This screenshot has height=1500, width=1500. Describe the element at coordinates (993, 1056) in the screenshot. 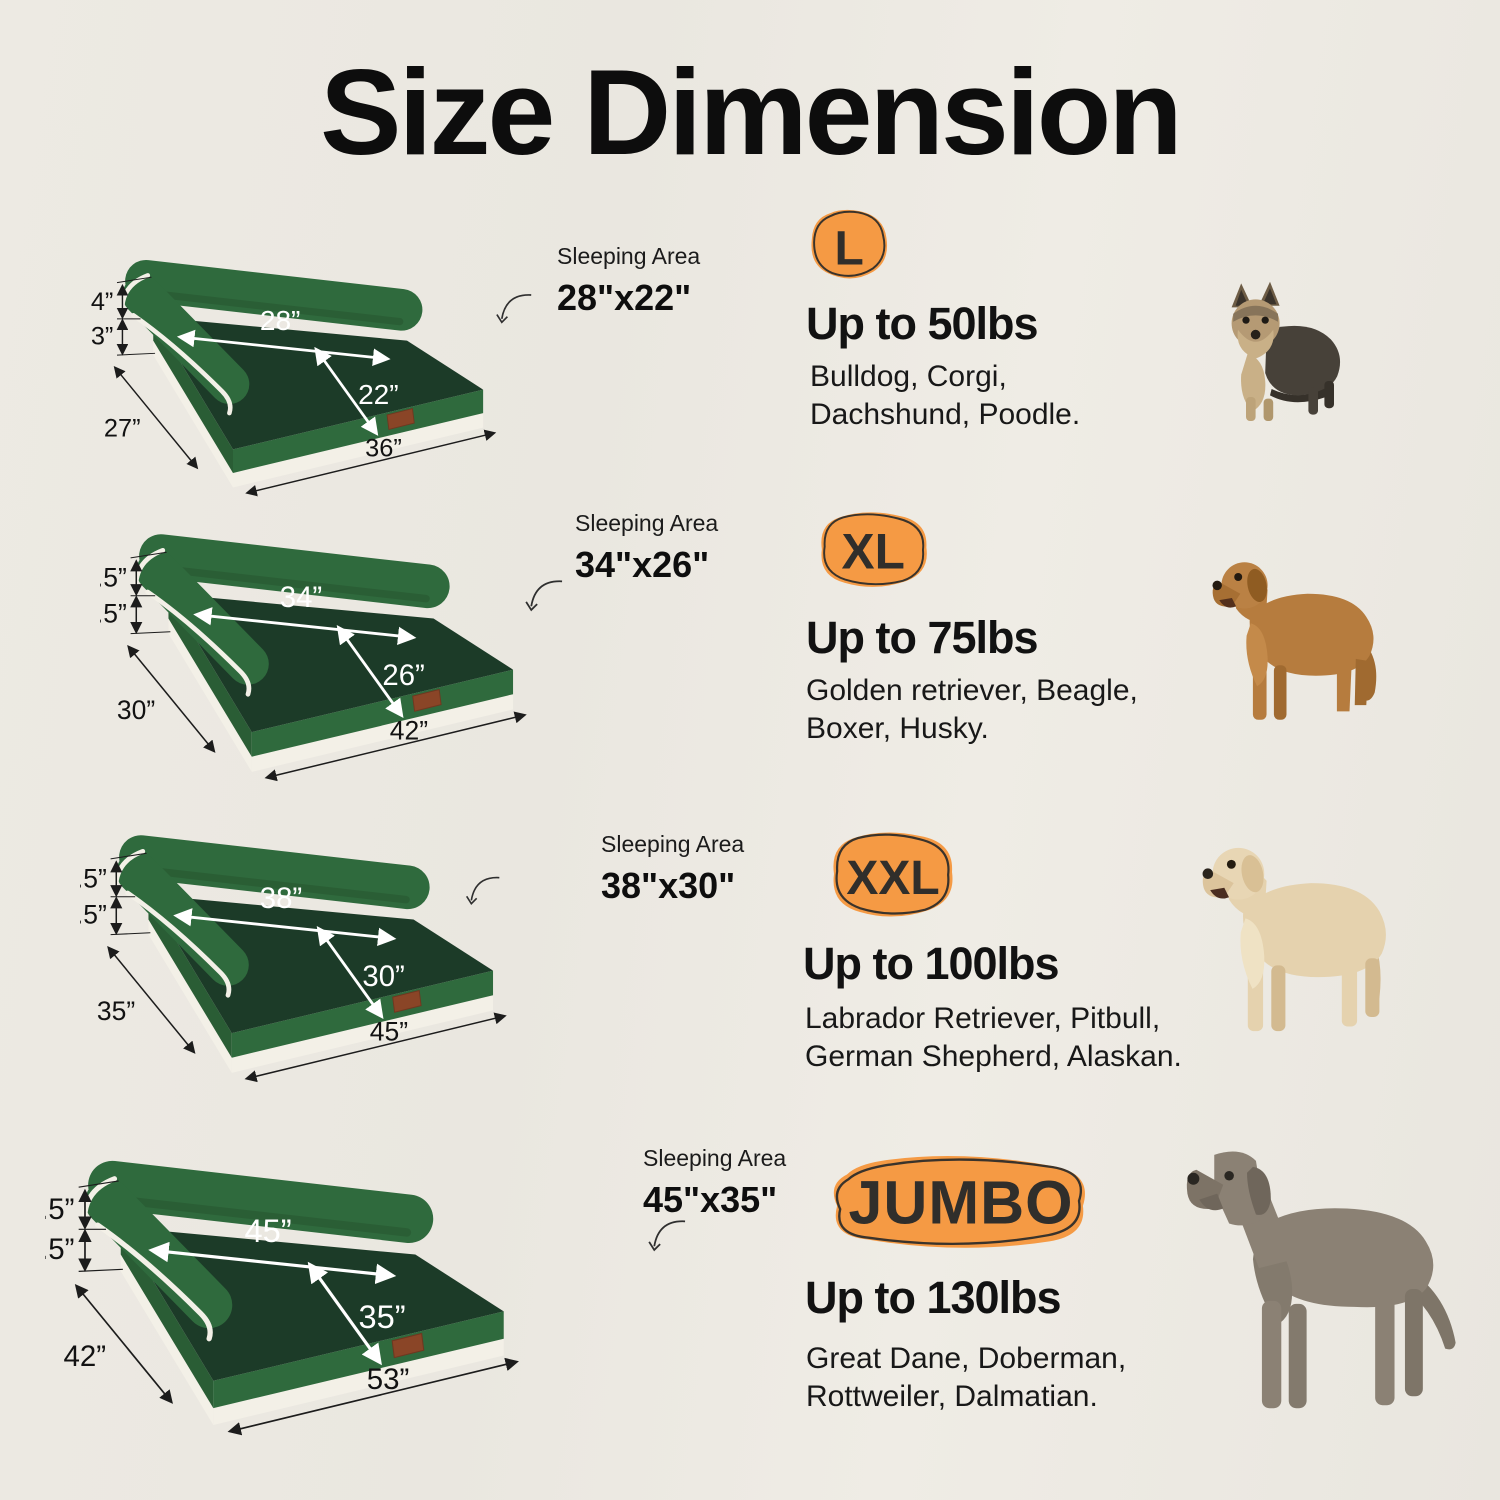

I see `breed-line: German Shepherd, Alaskan.` at that location.